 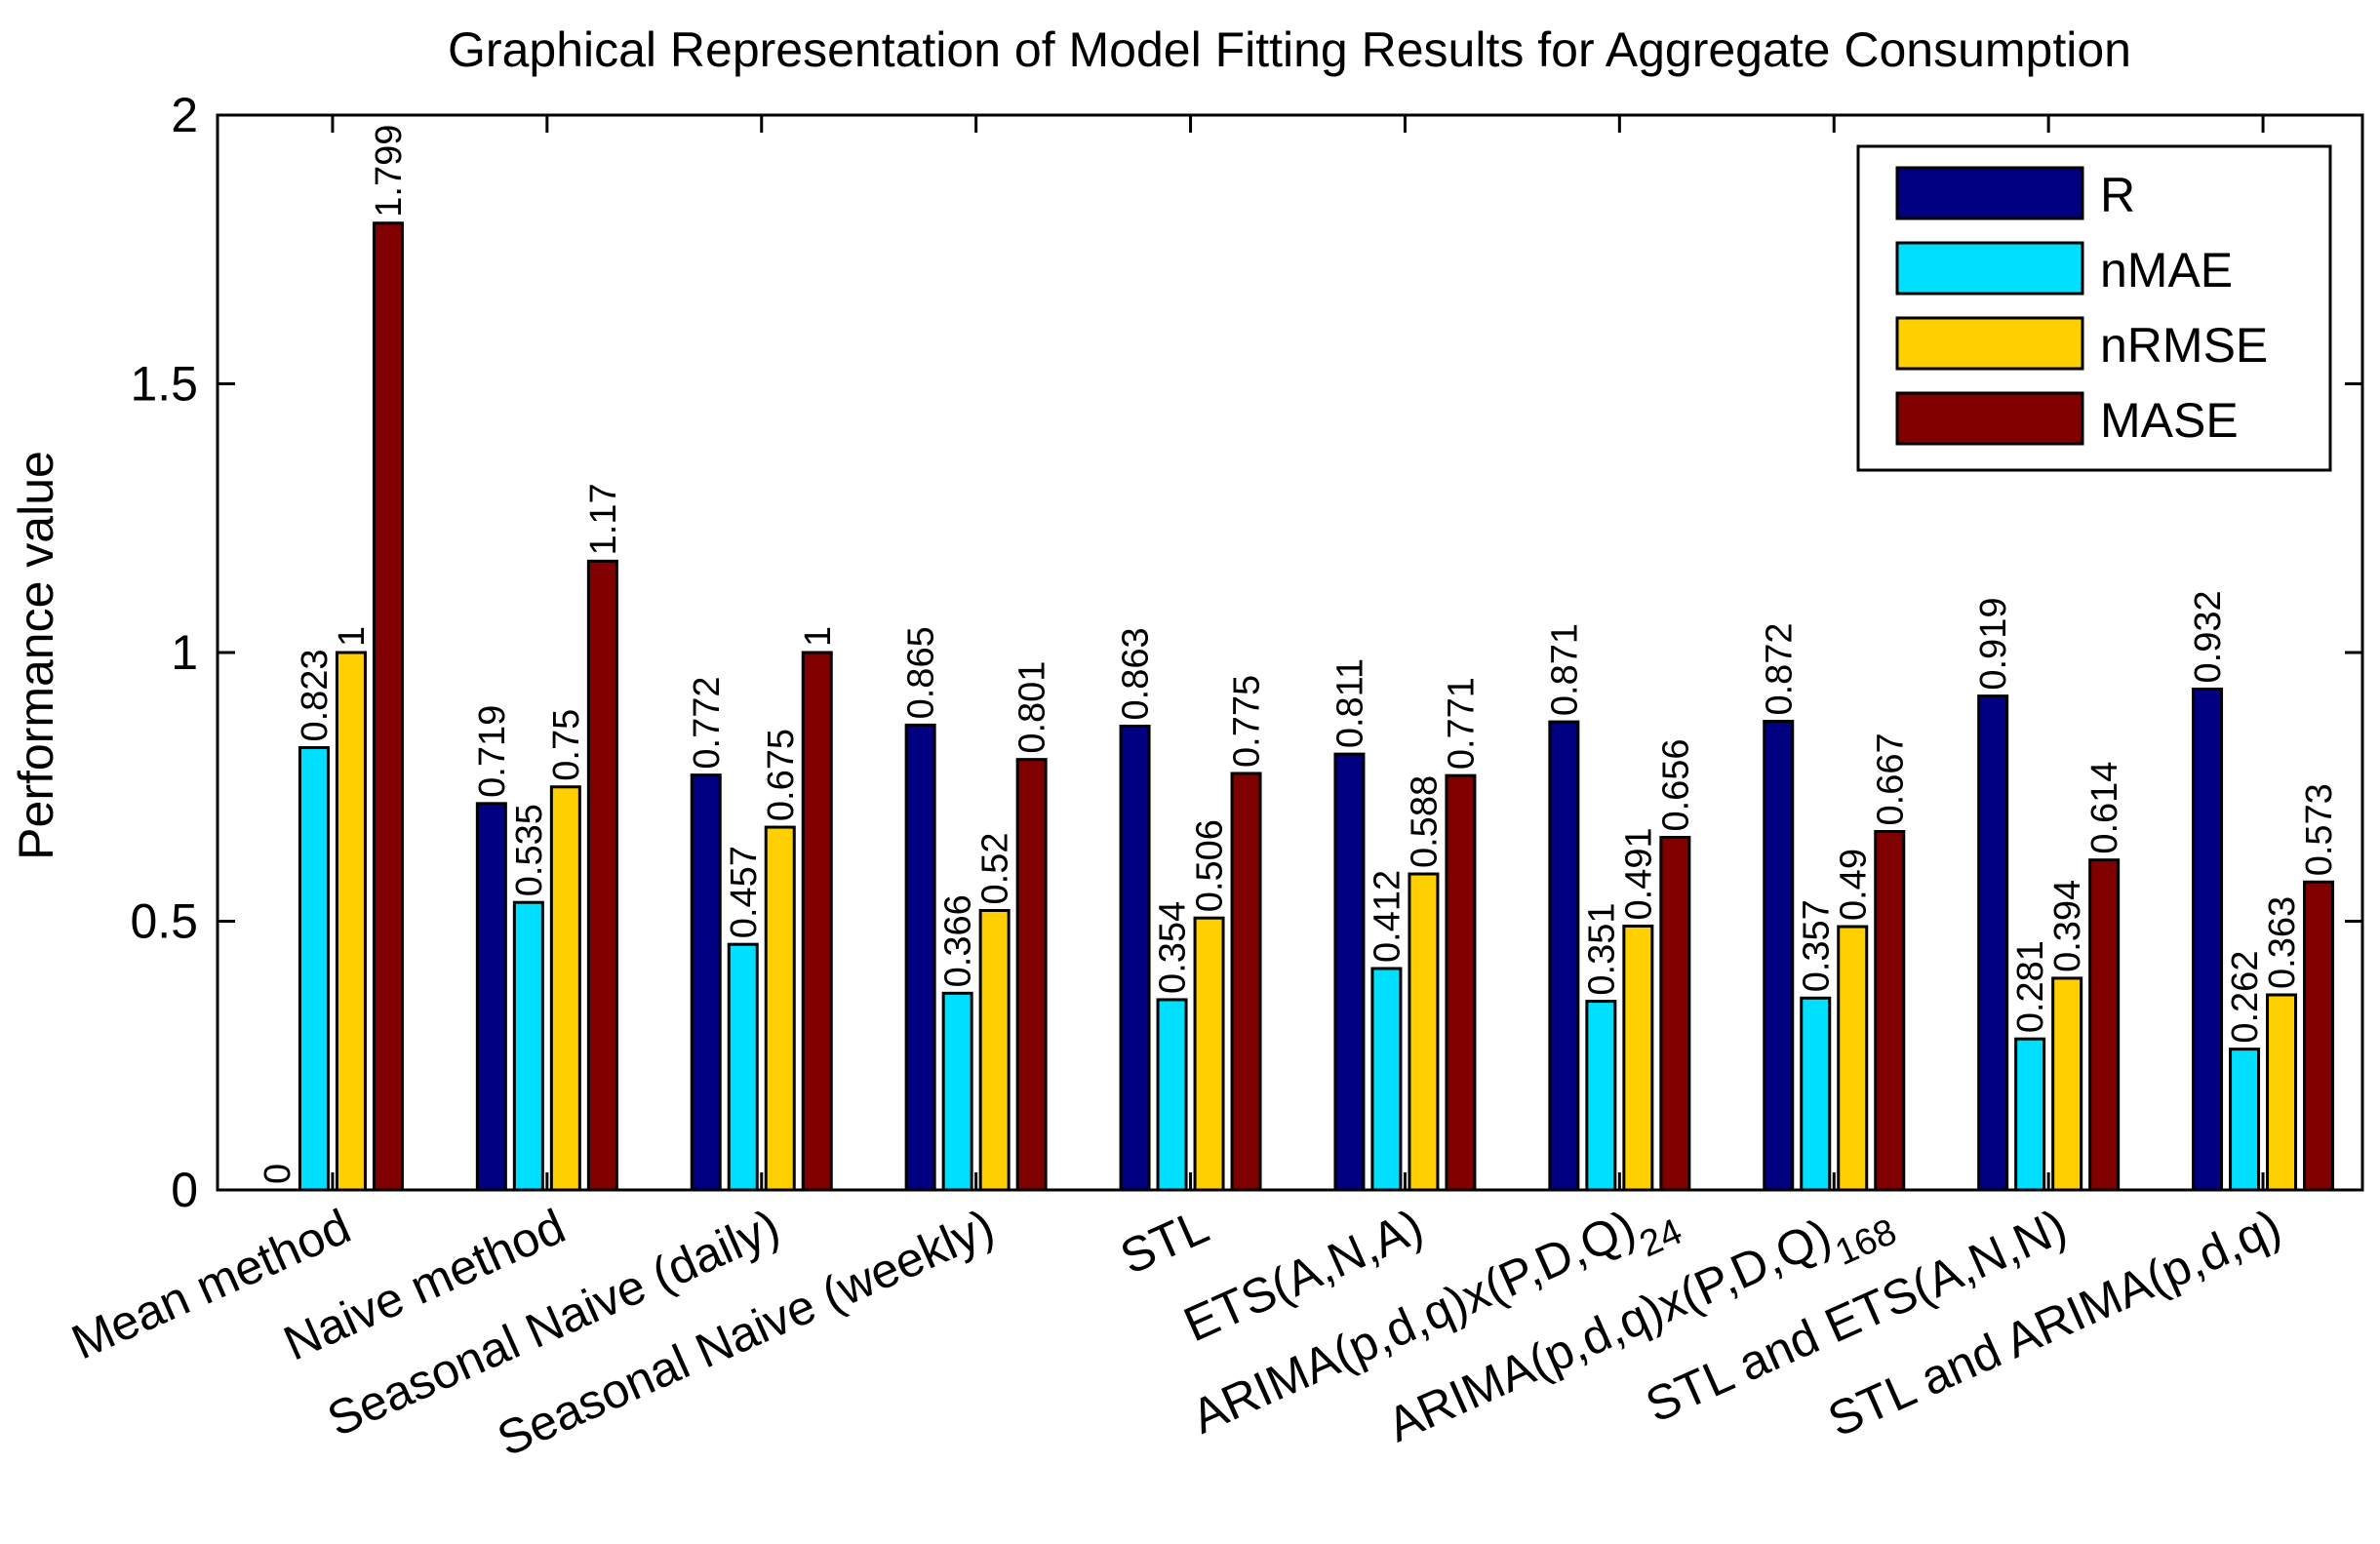 I want to click on y-axis-label: Performance value, so click(x=36, y=655).